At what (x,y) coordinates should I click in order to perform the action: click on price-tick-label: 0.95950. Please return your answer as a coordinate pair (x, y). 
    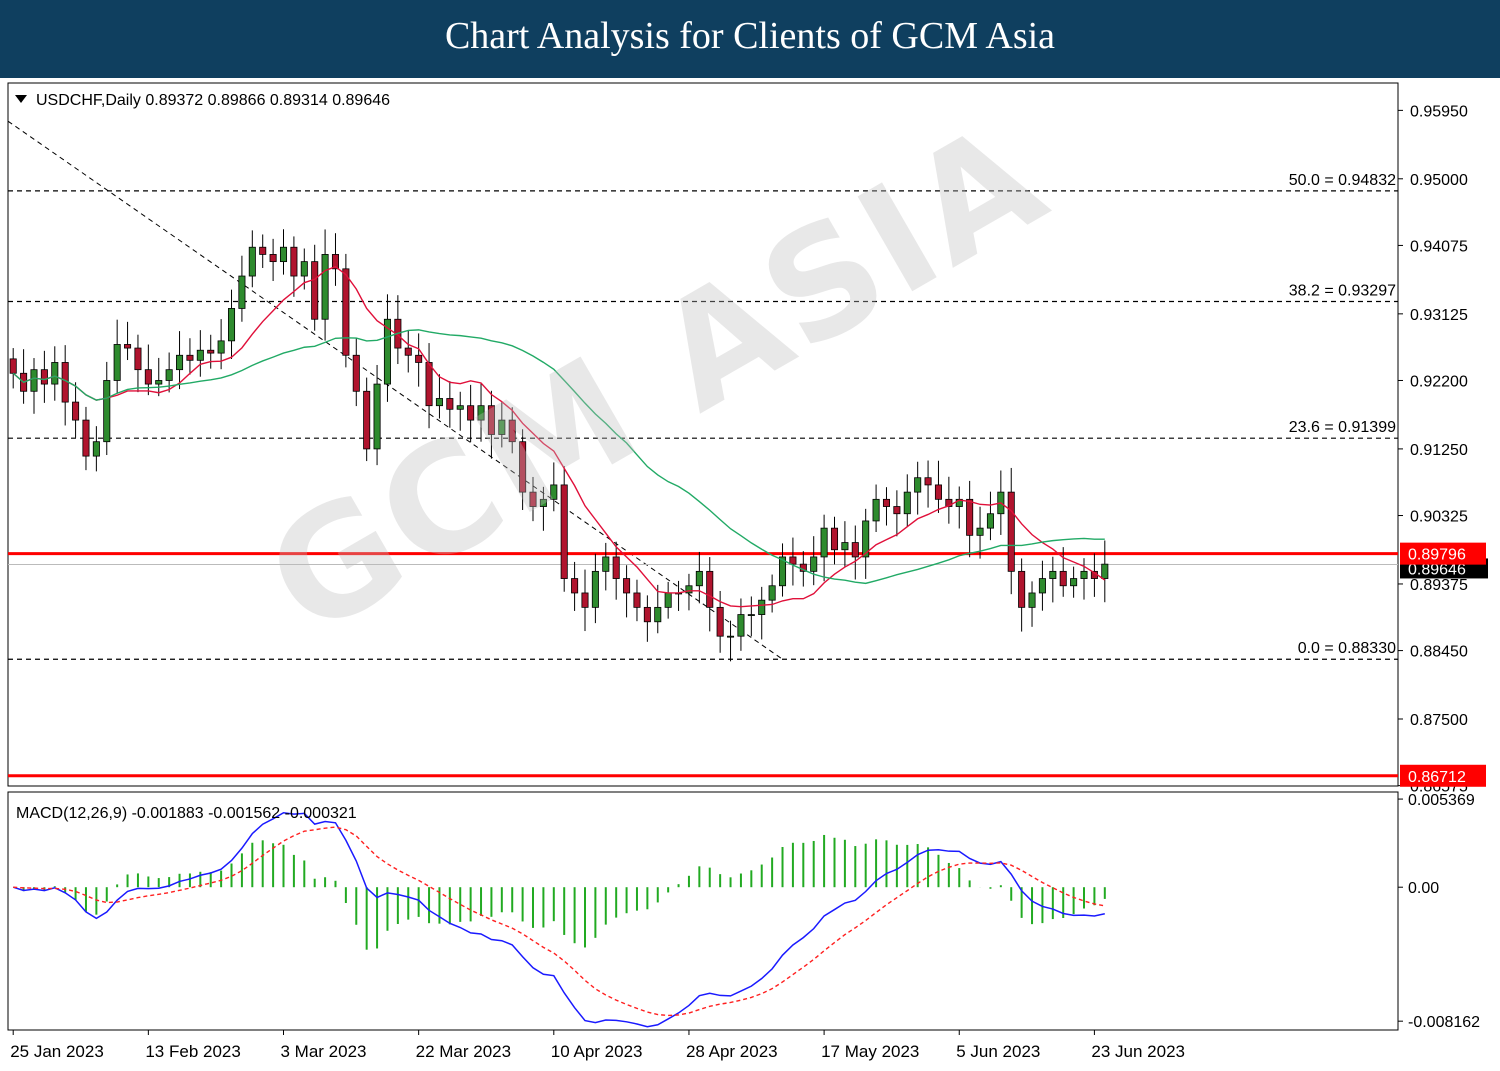
    Looking at the image, I should click on (1439, 111).